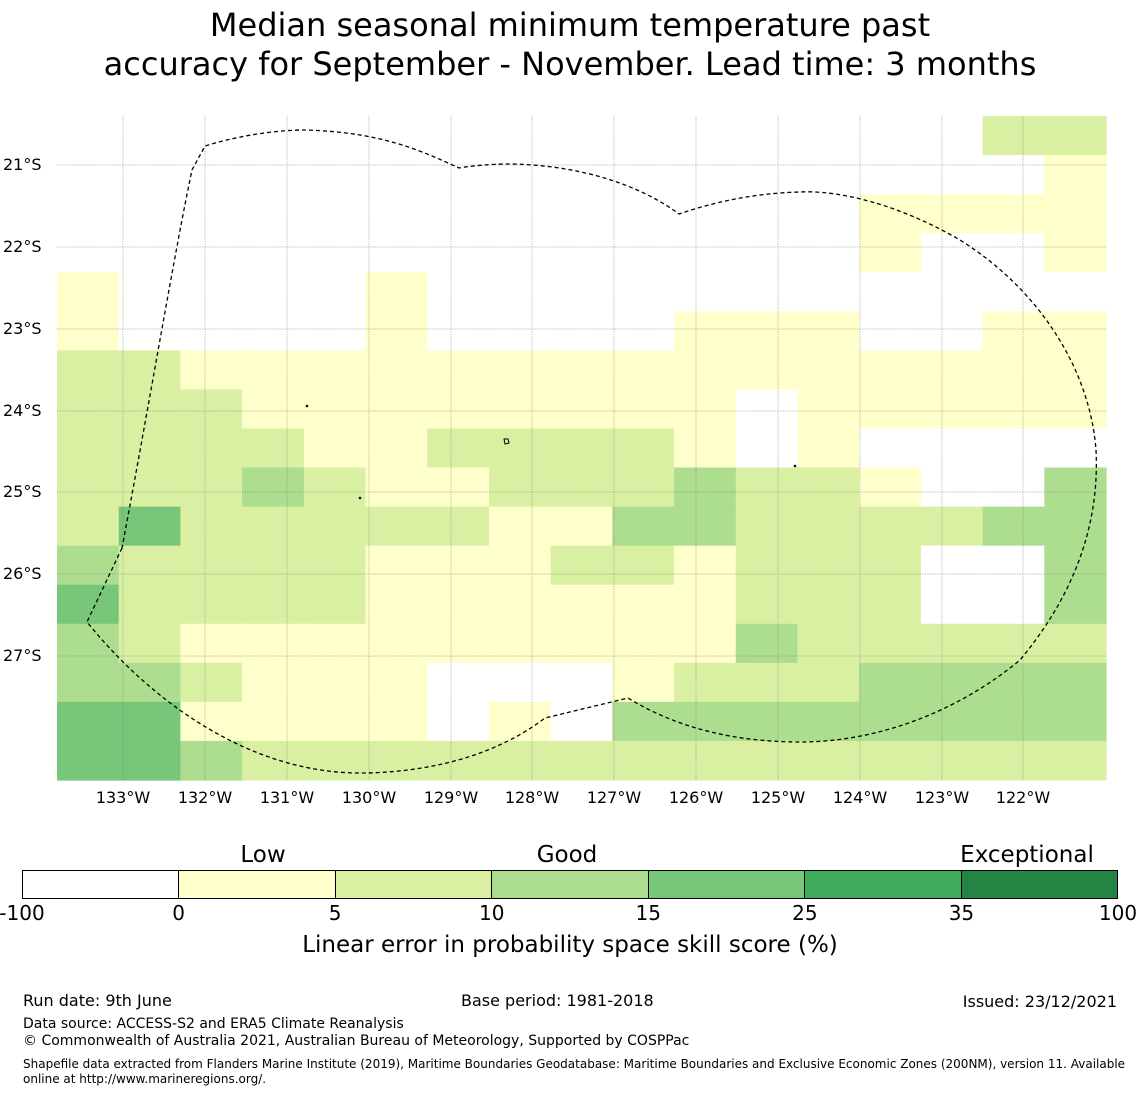  What do you see at coordinates (860, 797) in the screenshot?
I see `longitude-label: 124°W` at bounding box center [860, 797].